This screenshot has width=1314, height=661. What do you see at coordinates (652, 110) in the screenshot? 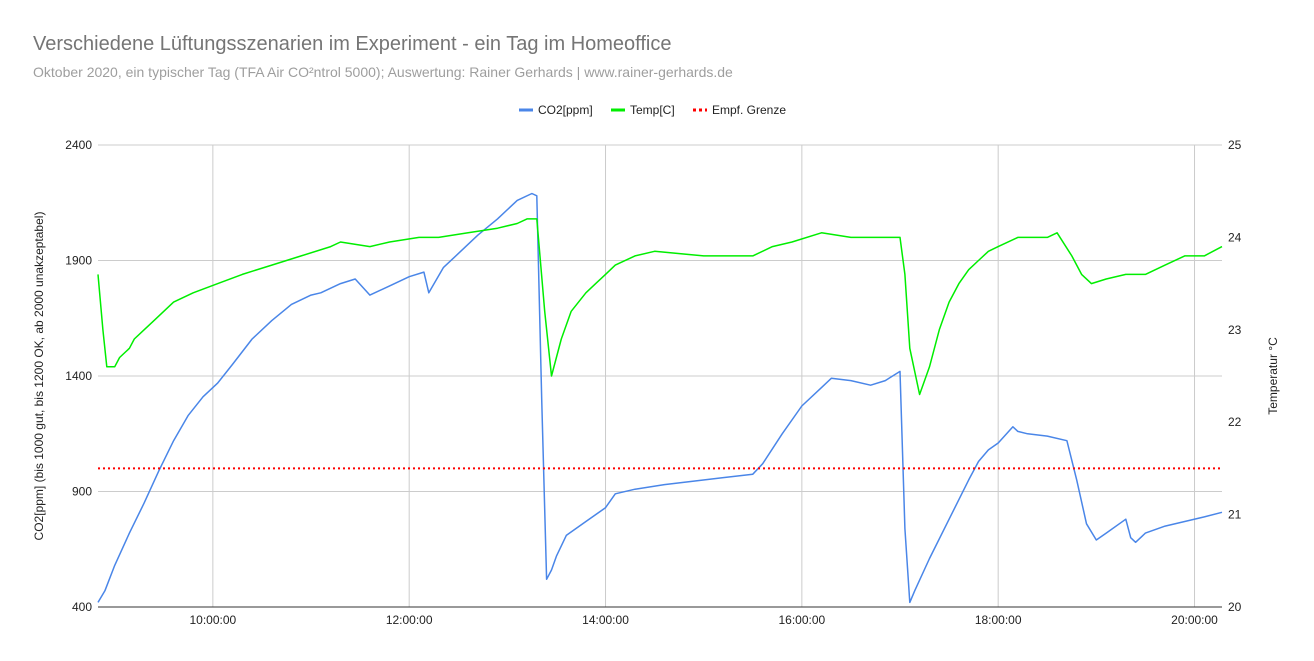
I see `legend-label: Temp[C]` at bounding box center [652, 110].